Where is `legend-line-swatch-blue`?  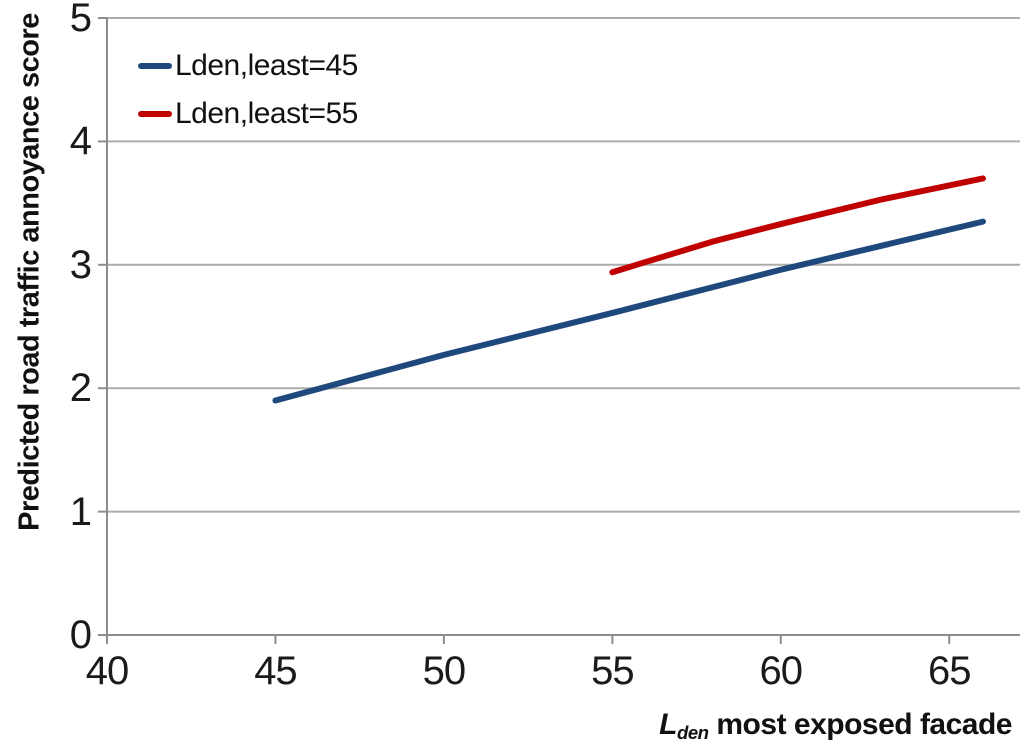
legend-line-swatch-blue is located at coordinates (155, 66).